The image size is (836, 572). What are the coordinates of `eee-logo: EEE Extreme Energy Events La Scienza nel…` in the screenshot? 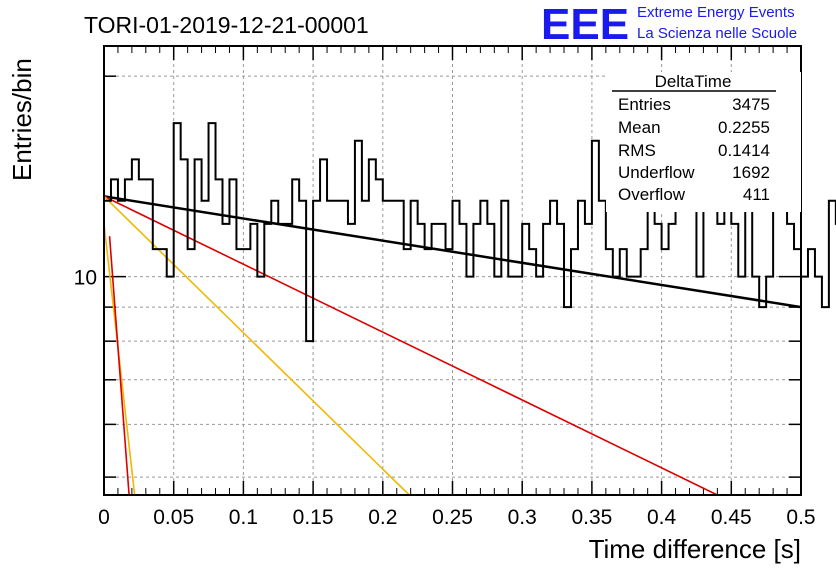 It's located at (669, 24).